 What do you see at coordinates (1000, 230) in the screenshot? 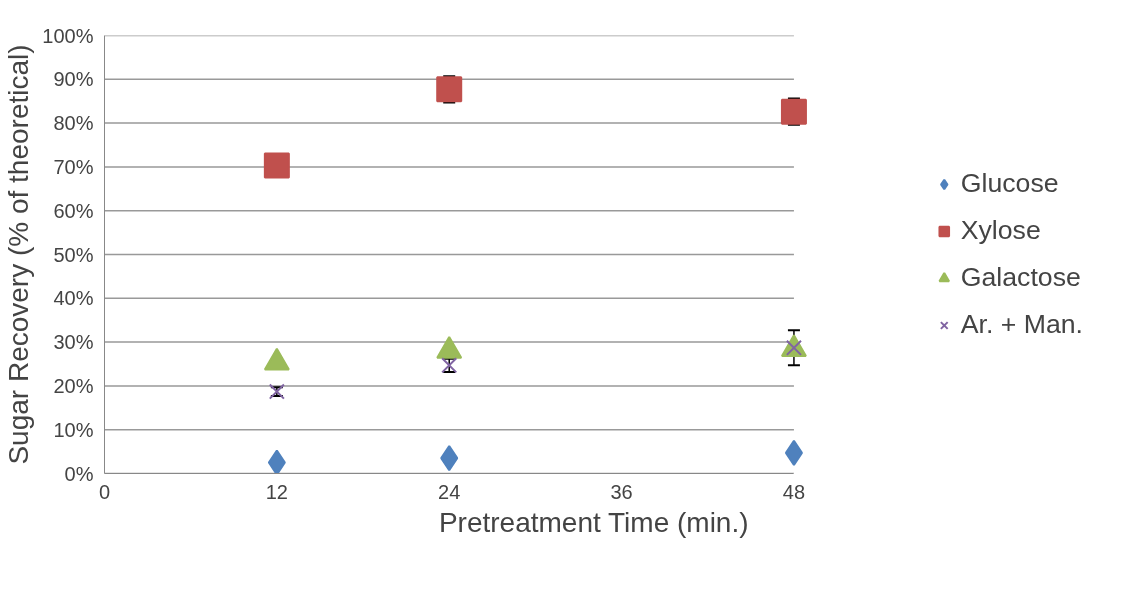
I see `legend-label: Xylose` at bounding box center [1000, 230].